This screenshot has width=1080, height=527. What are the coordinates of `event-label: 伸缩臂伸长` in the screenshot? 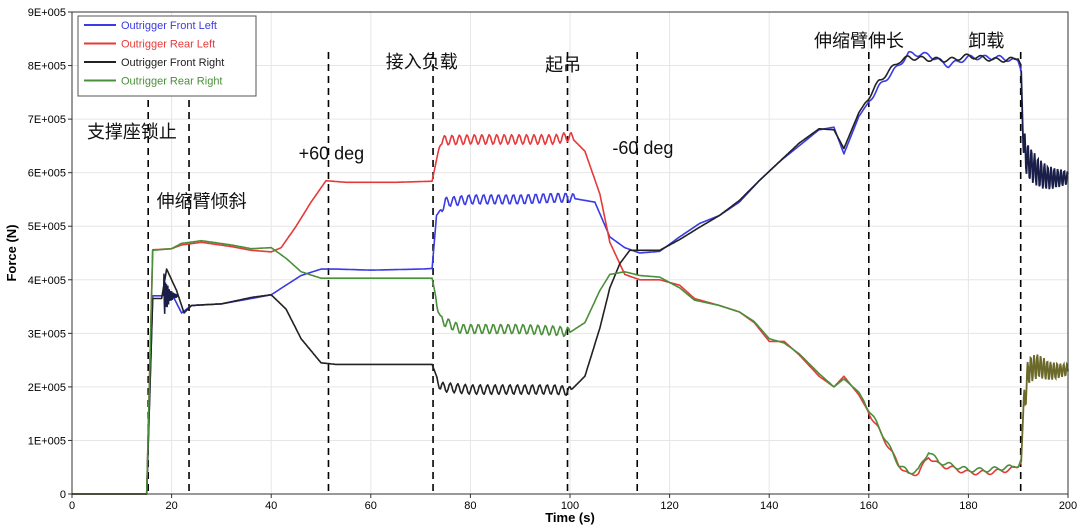 It's located at (859, 41).